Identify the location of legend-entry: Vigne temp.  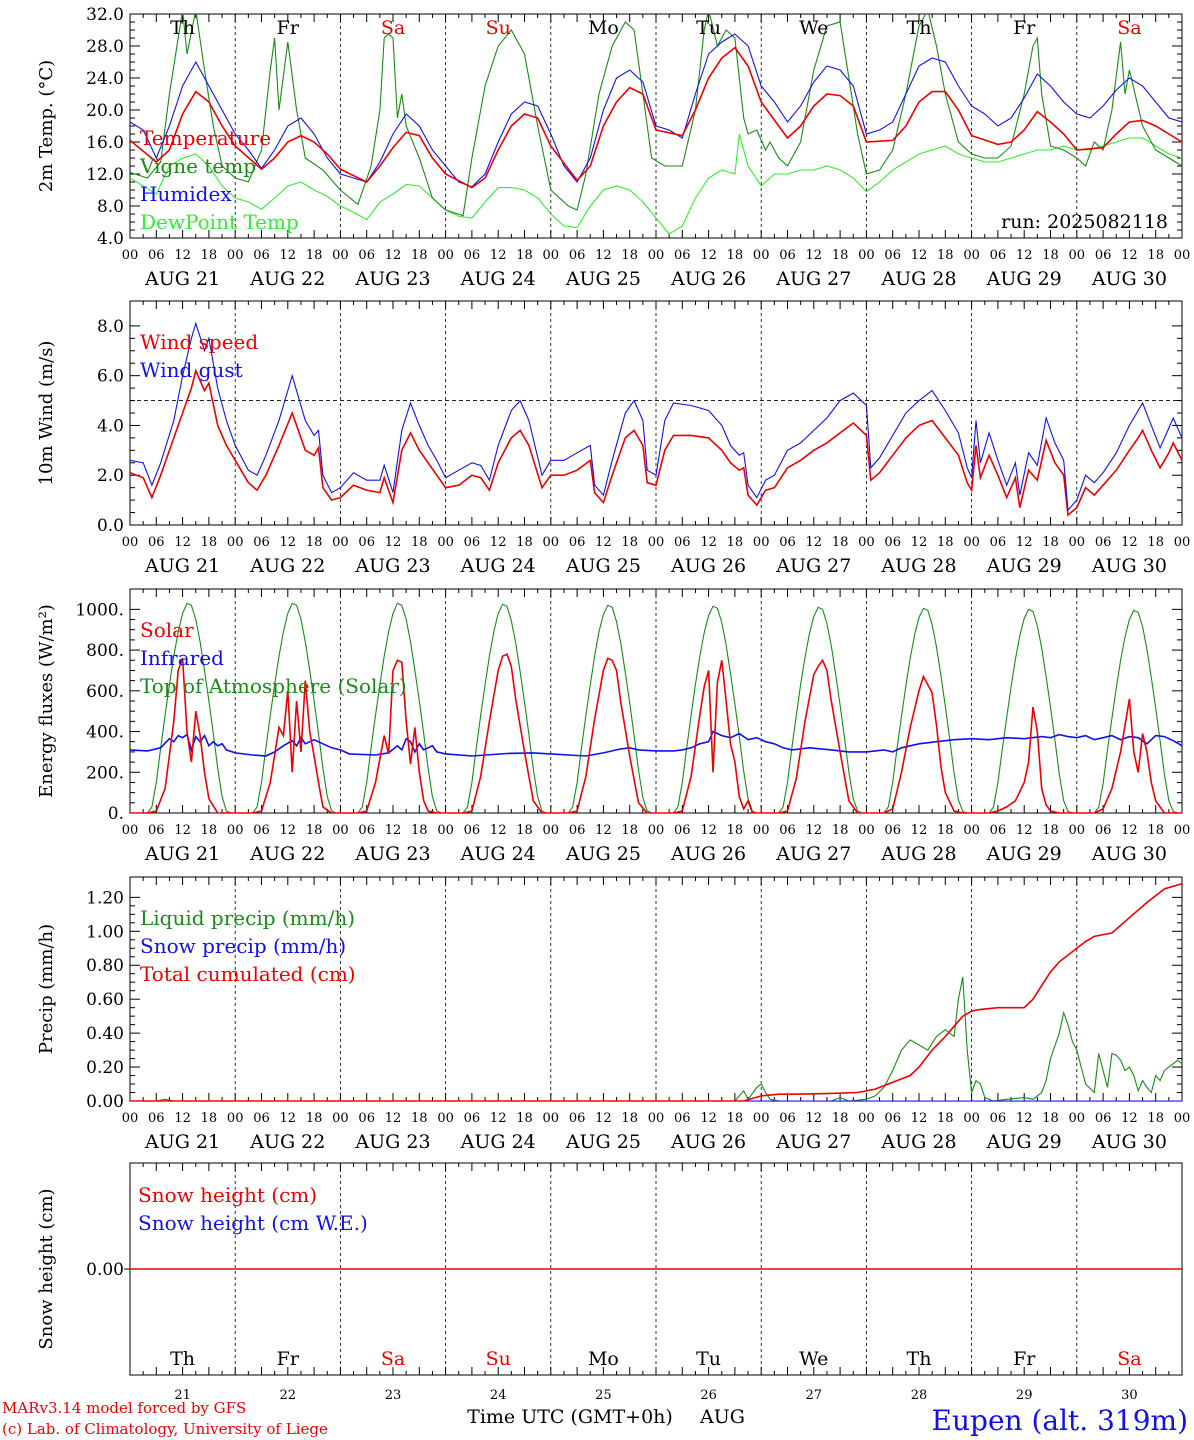
(197, 166).